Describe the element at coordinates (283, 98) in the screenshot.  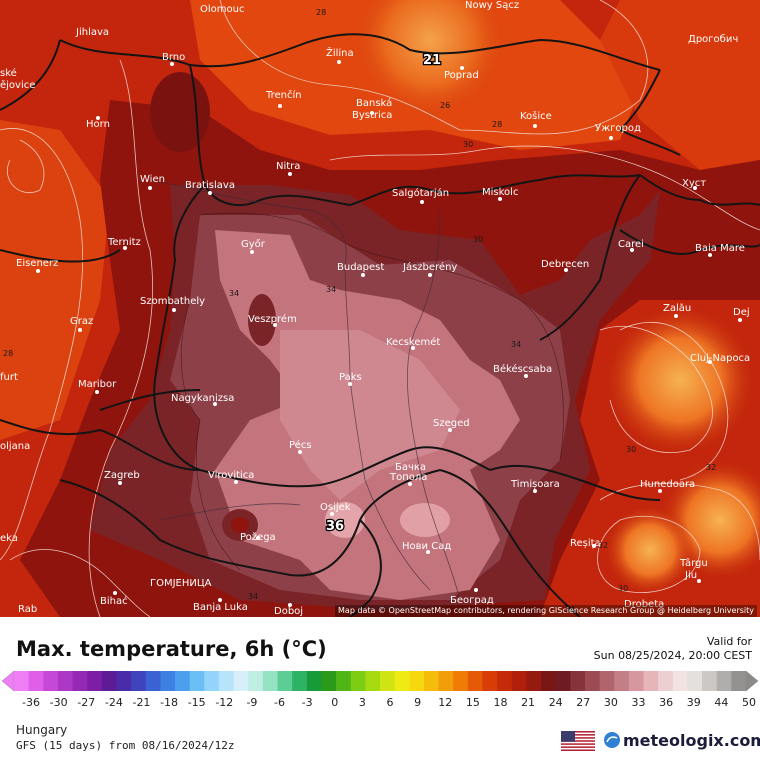
I see `city-trencin: Trenčín` at that location.